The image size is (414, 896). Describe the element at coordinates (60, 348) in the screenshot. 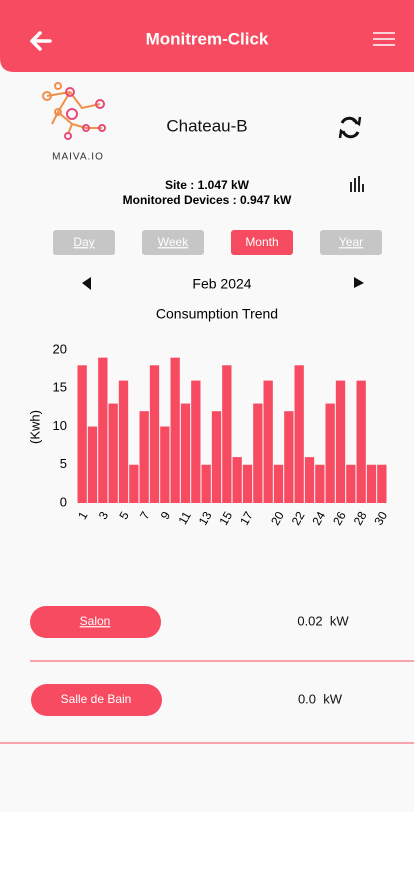

I see `y-tick-label: 20` at that location.